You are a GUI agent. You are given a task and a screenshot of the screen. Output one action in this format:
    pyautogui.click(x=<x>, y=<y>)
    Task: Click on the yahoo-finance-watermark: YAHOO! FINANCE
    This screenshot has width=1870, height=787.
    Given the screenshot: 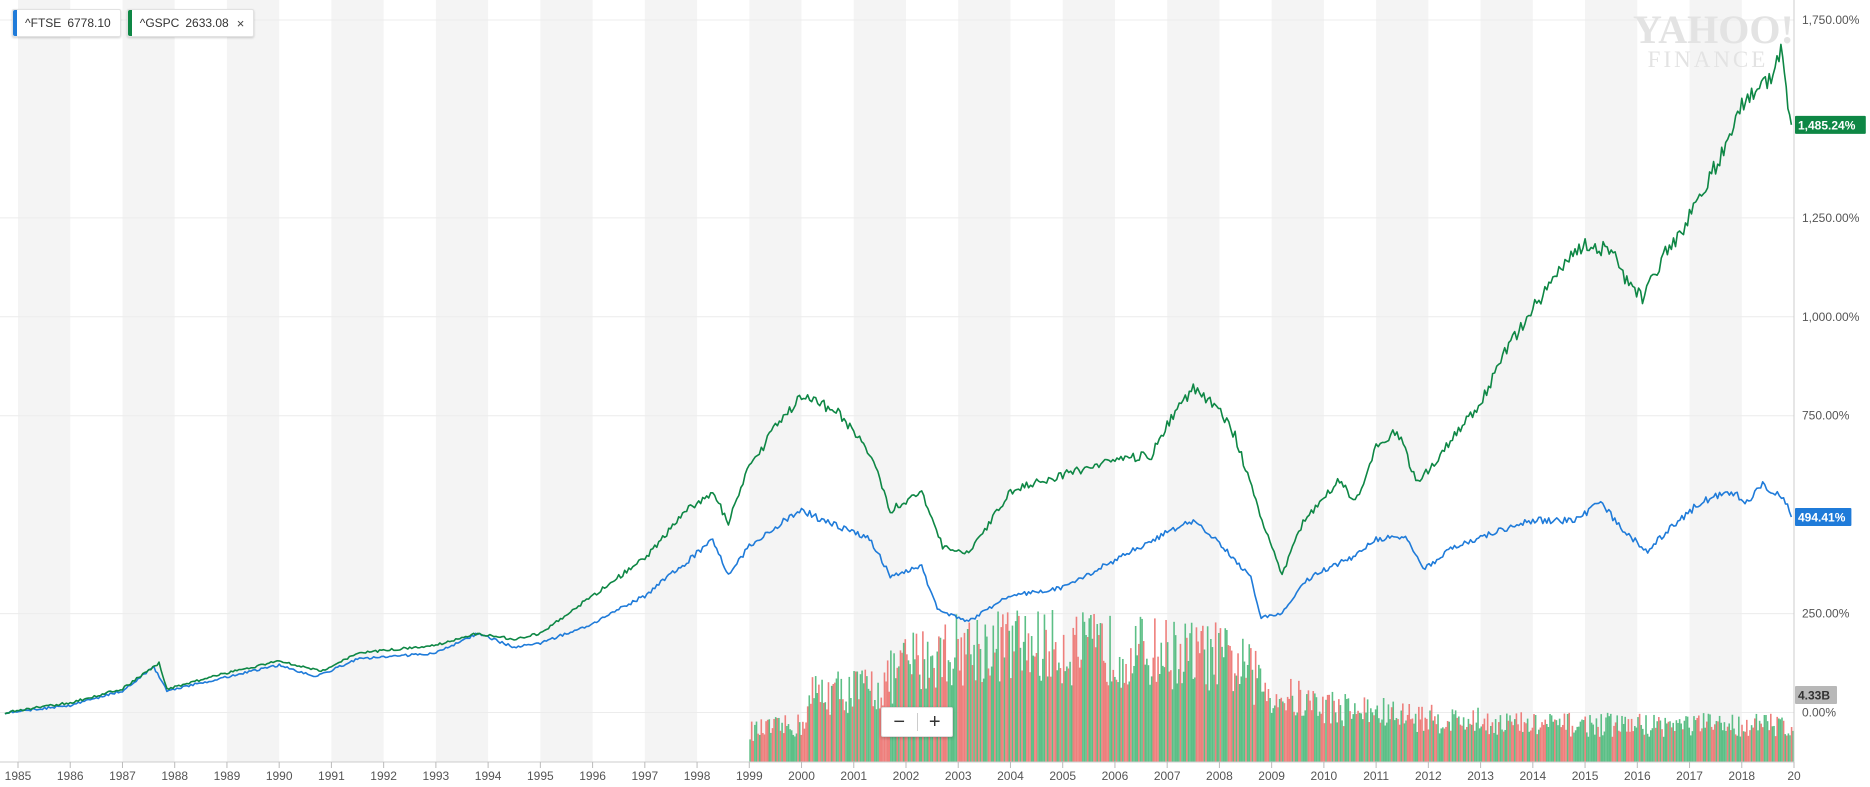 What is the action you would take?
    pyautogui.click(x=1713, y=39)
    